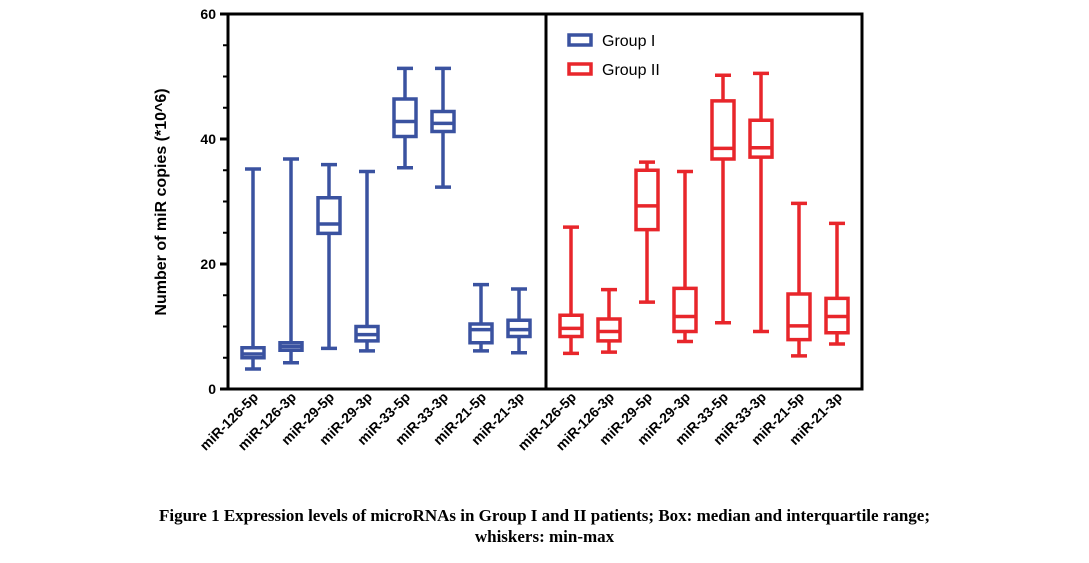 The width and height of the screenshot is (1089, 563). What do you see at coordinates (544, 536) in the screenshot?
I see `caption-line-2: whiskers: min-max` at bounding box center [544, 536].